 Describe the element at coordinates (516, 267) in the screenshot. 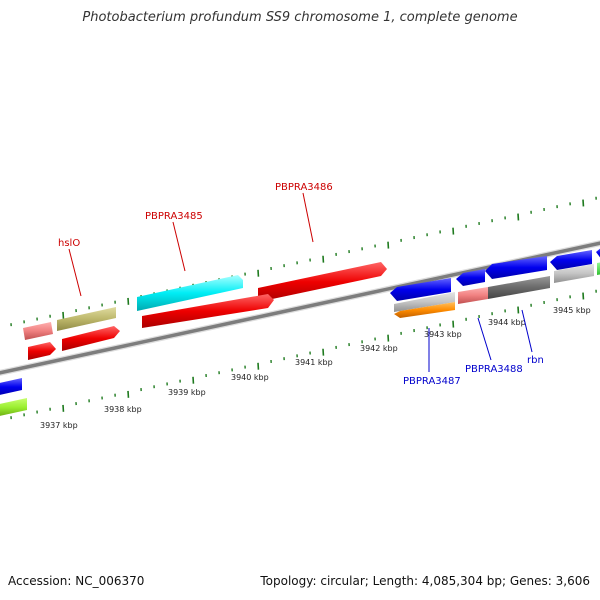

I see `gene-blue-c` at that location.